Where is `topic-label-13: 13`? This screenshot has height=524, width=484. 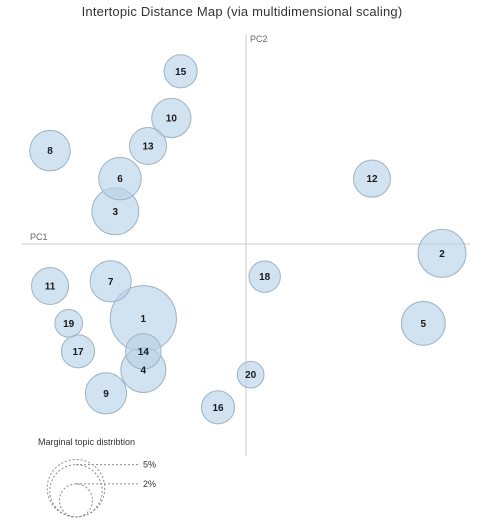
topic-label-13: 13 is located at coordinates (148, 147).